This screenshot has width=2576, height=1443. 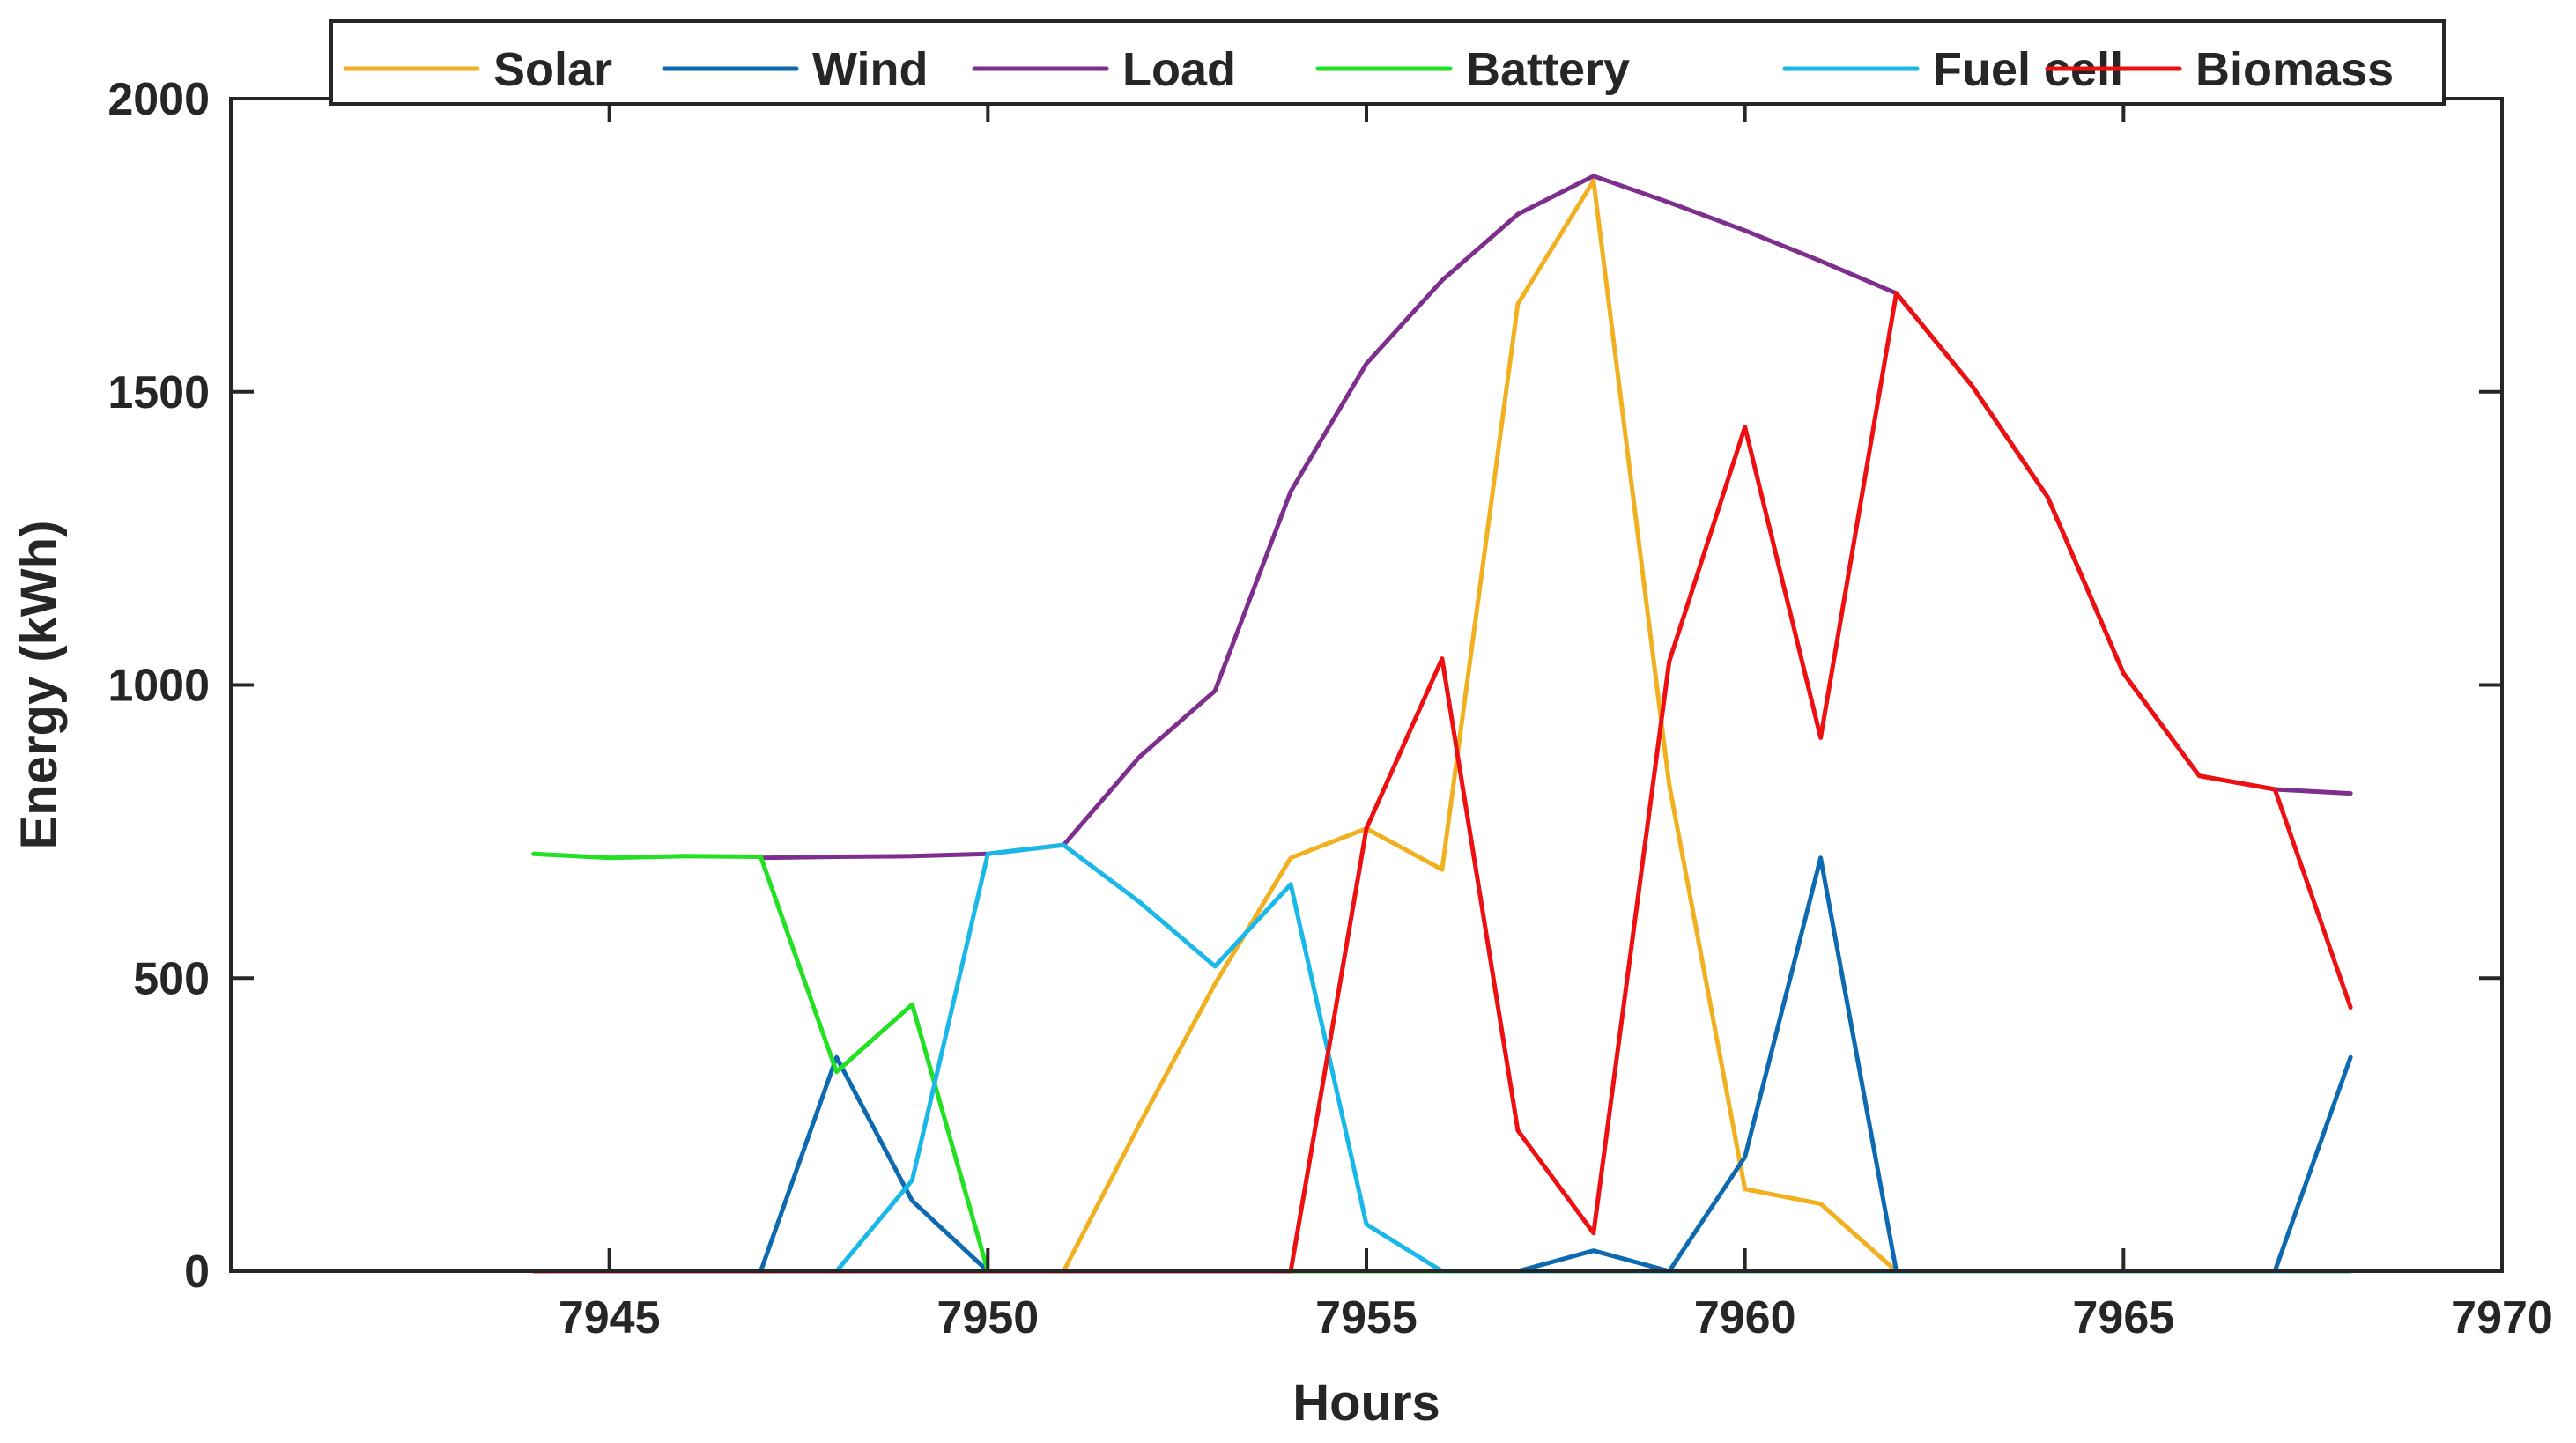 What do you see at coordinates (1548, 69) in the screenshot?
I see `legend-label-battery: Battery` at bounding box center [1548, 69].